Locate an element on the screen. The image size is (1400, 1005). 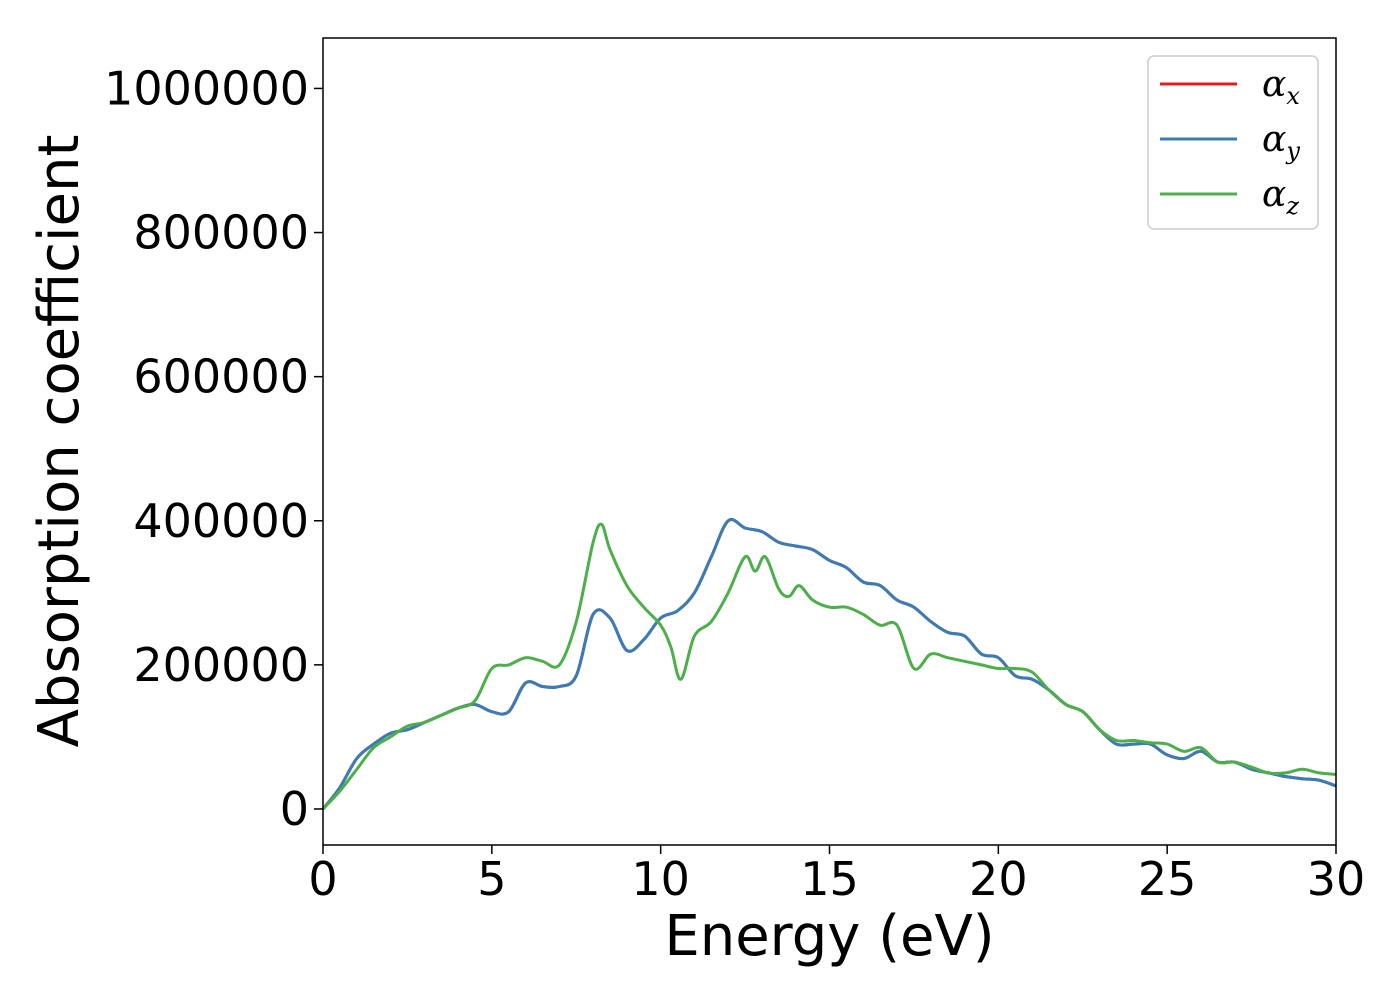
y-tick-label: 400000 is located at coordinates (221, 521).